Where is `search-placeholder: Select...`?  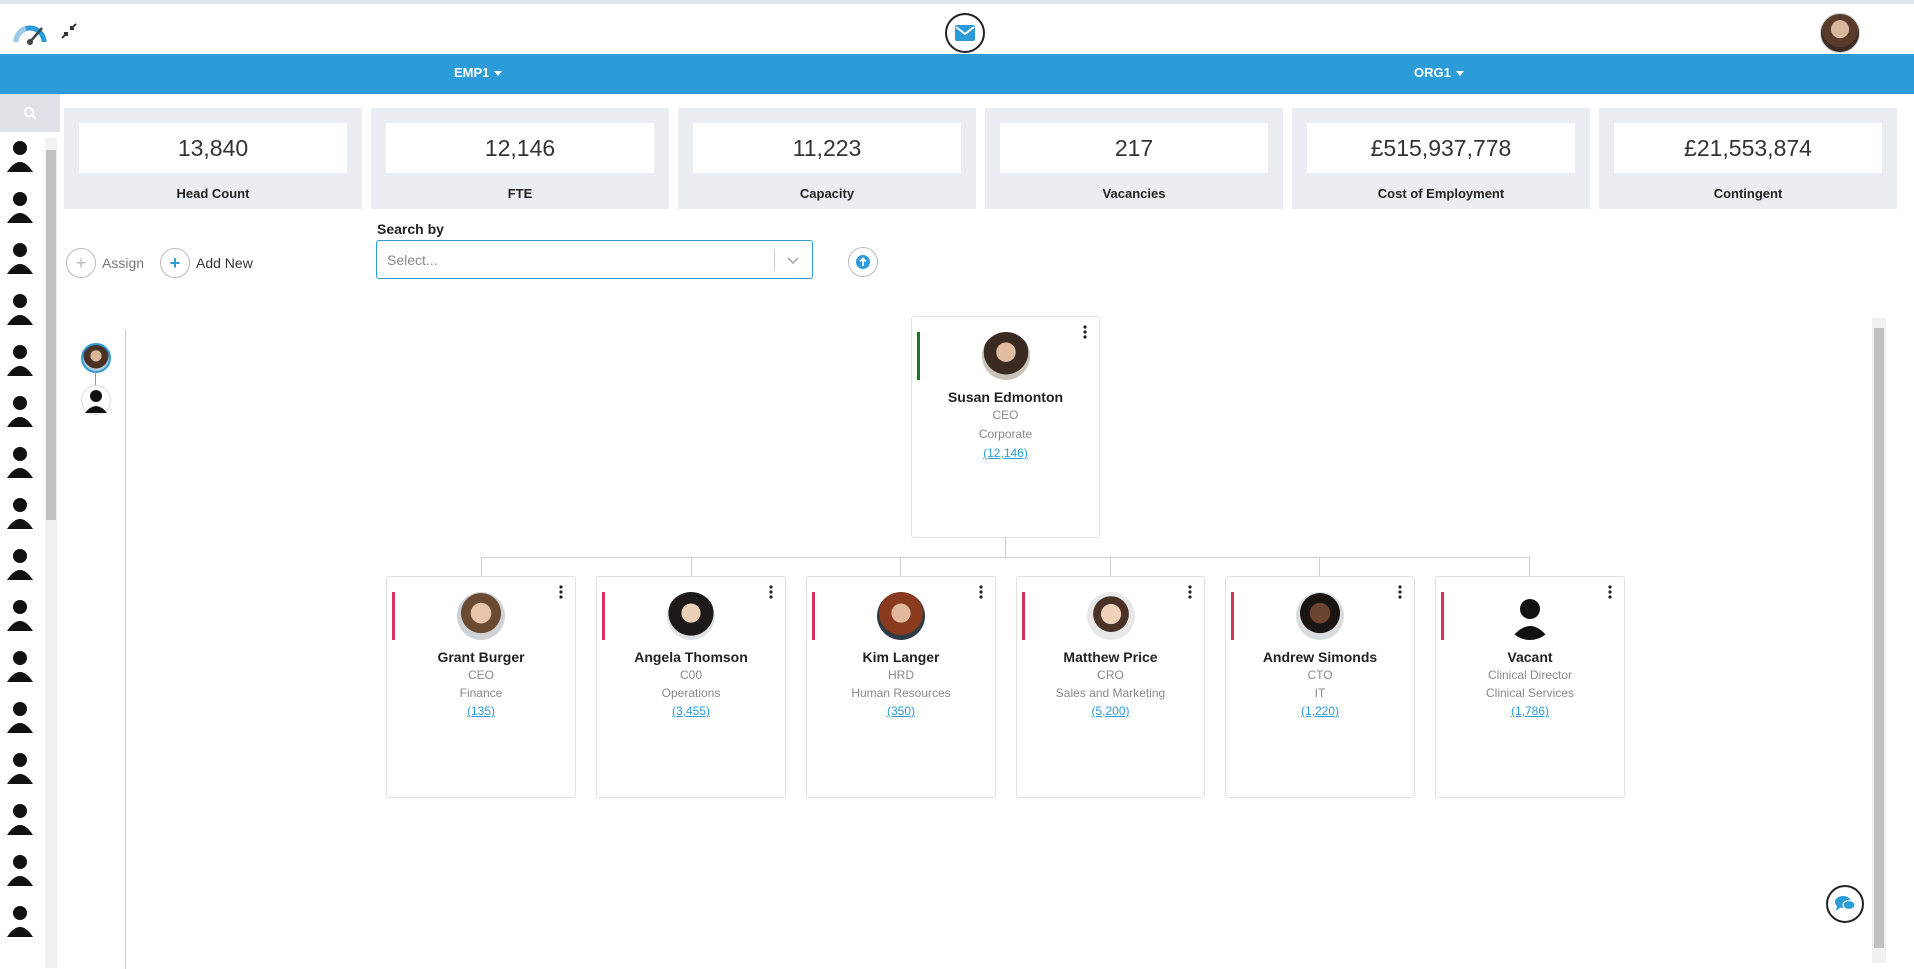
search-placeholder: Select... is located at coordinates (412, 260).